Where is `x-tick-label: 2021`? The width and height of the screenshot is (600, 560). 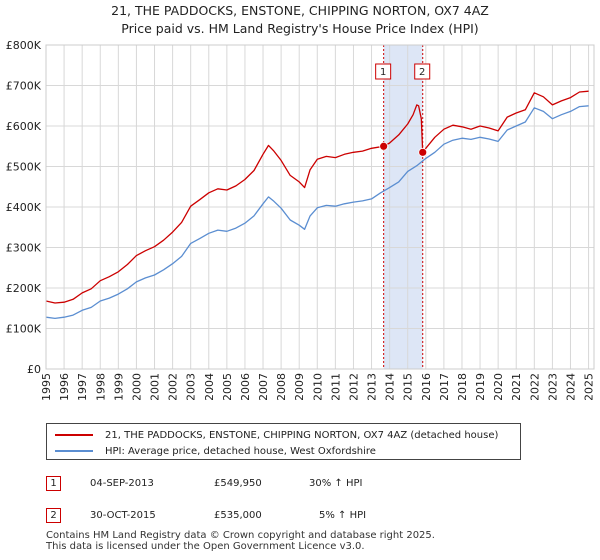 x-tick-label: 2021 is located at coordinates (516, 386).